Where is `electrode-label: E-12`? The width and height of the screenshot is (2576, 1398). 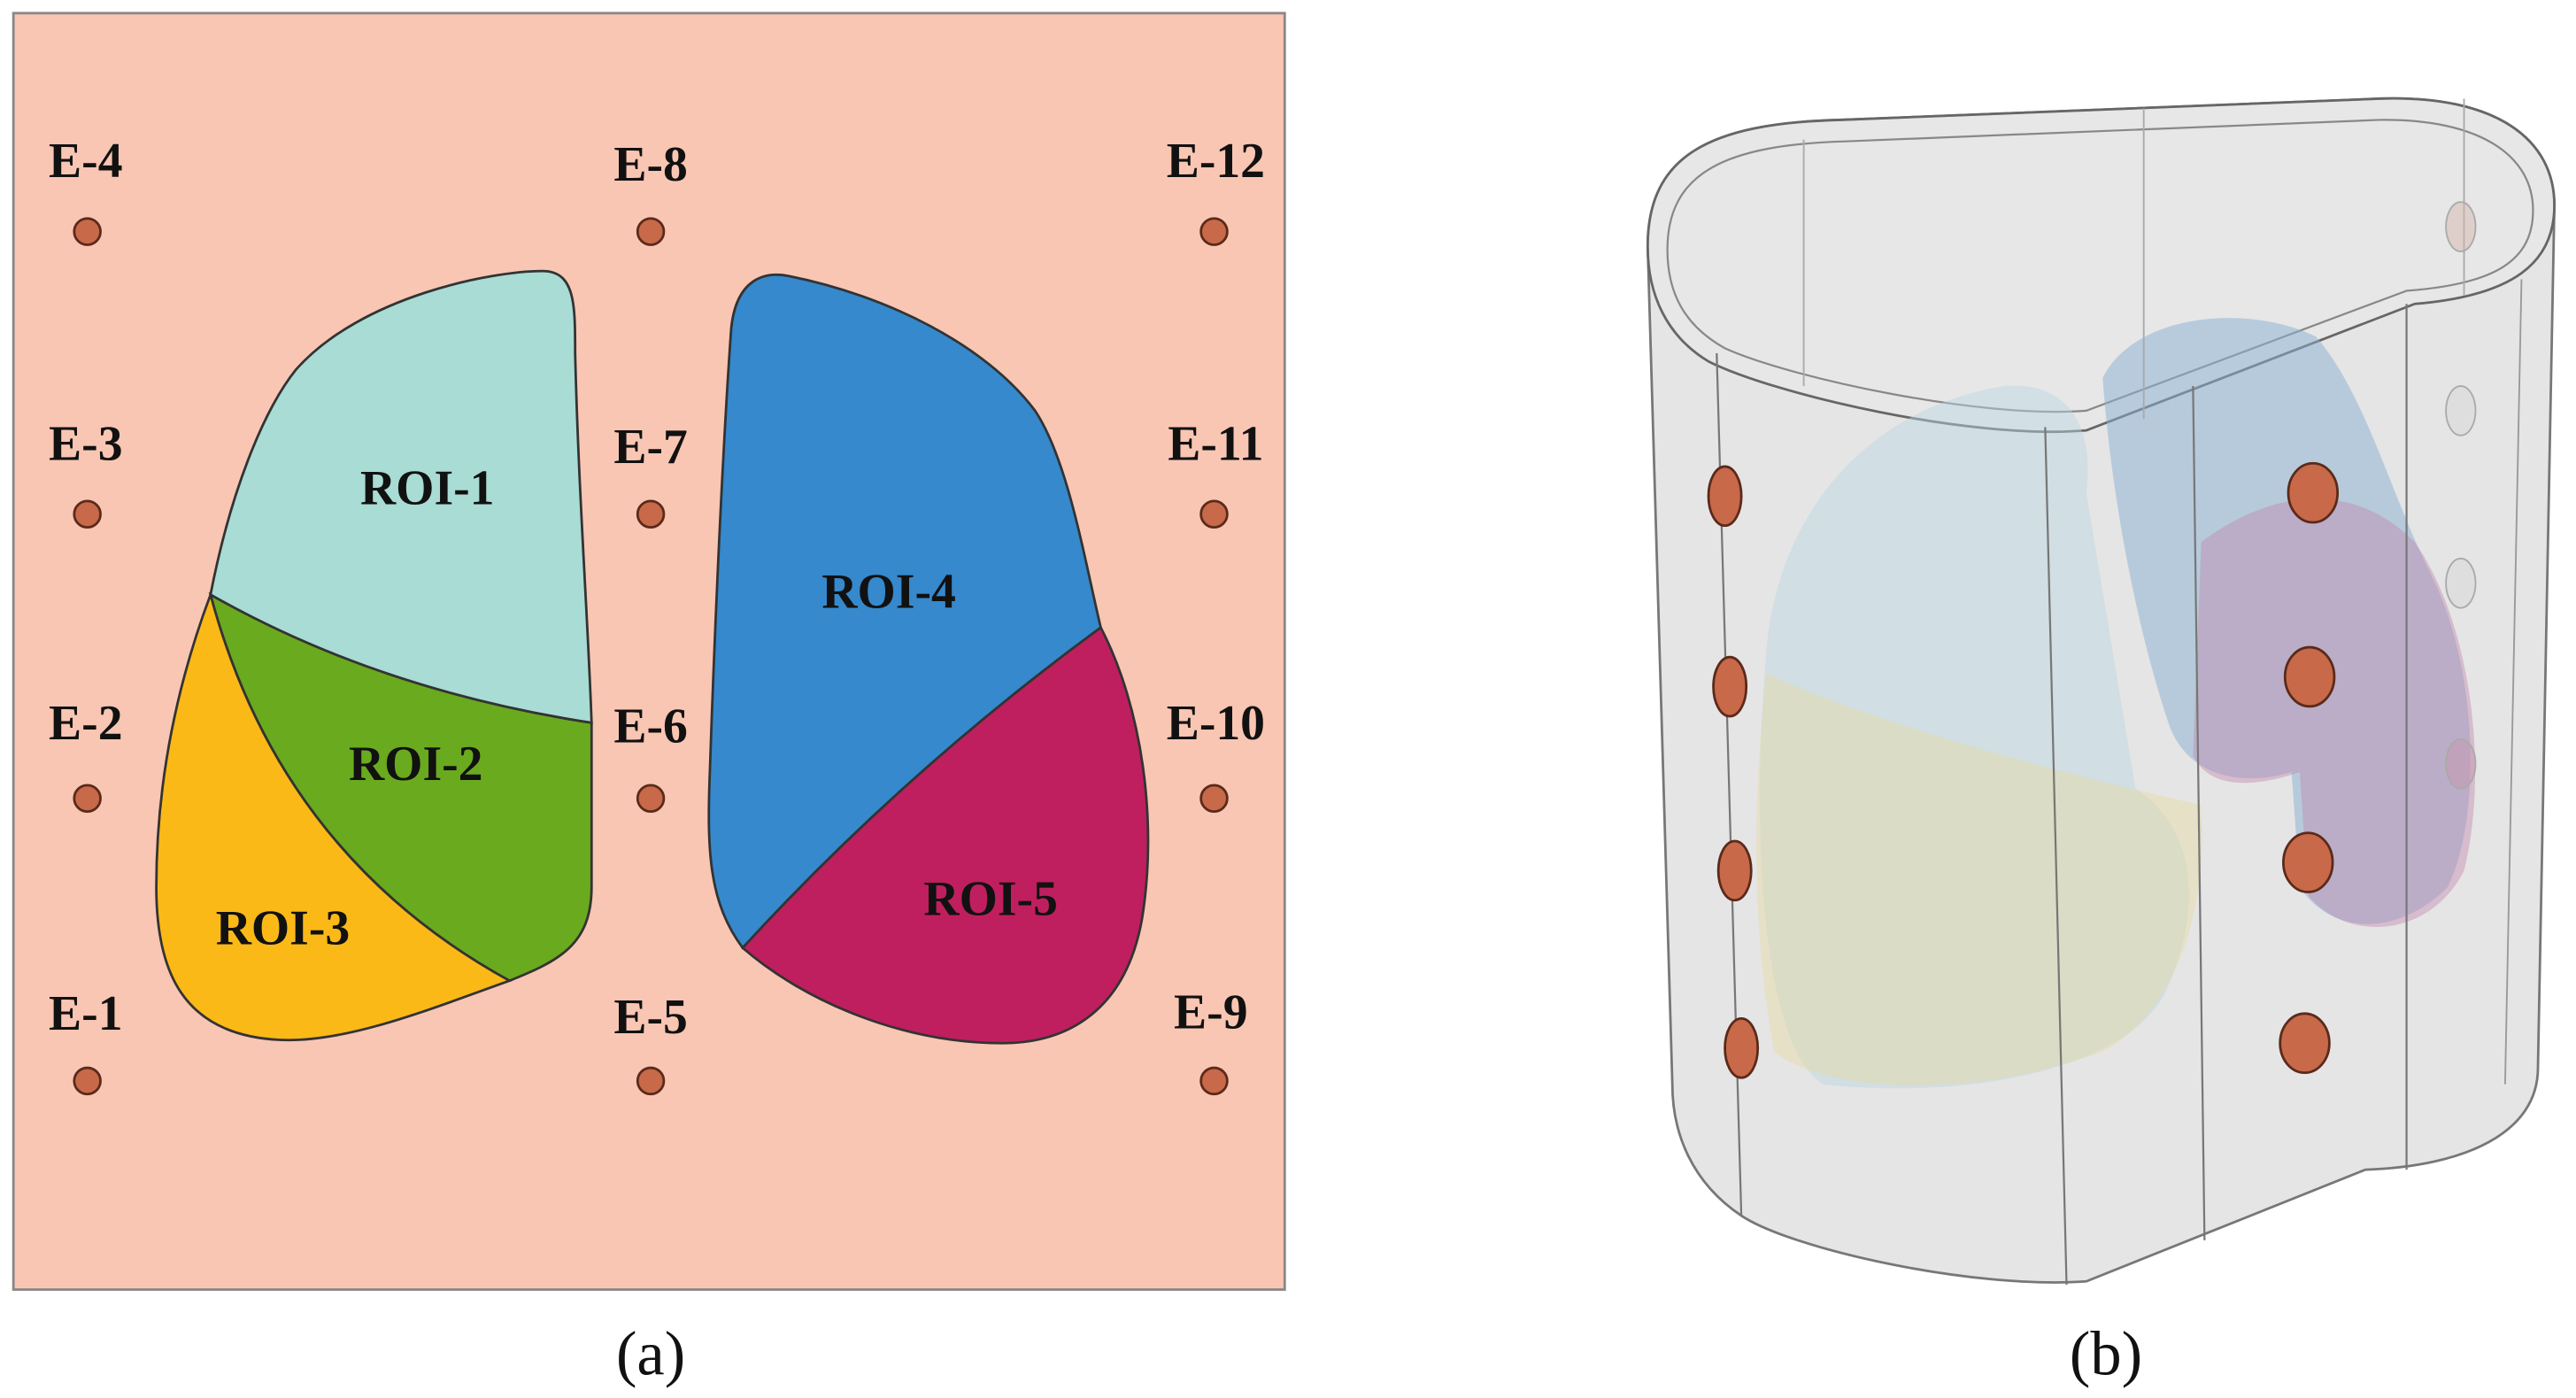
electrode-label: E-12 is located at coordinates (1216, 161).